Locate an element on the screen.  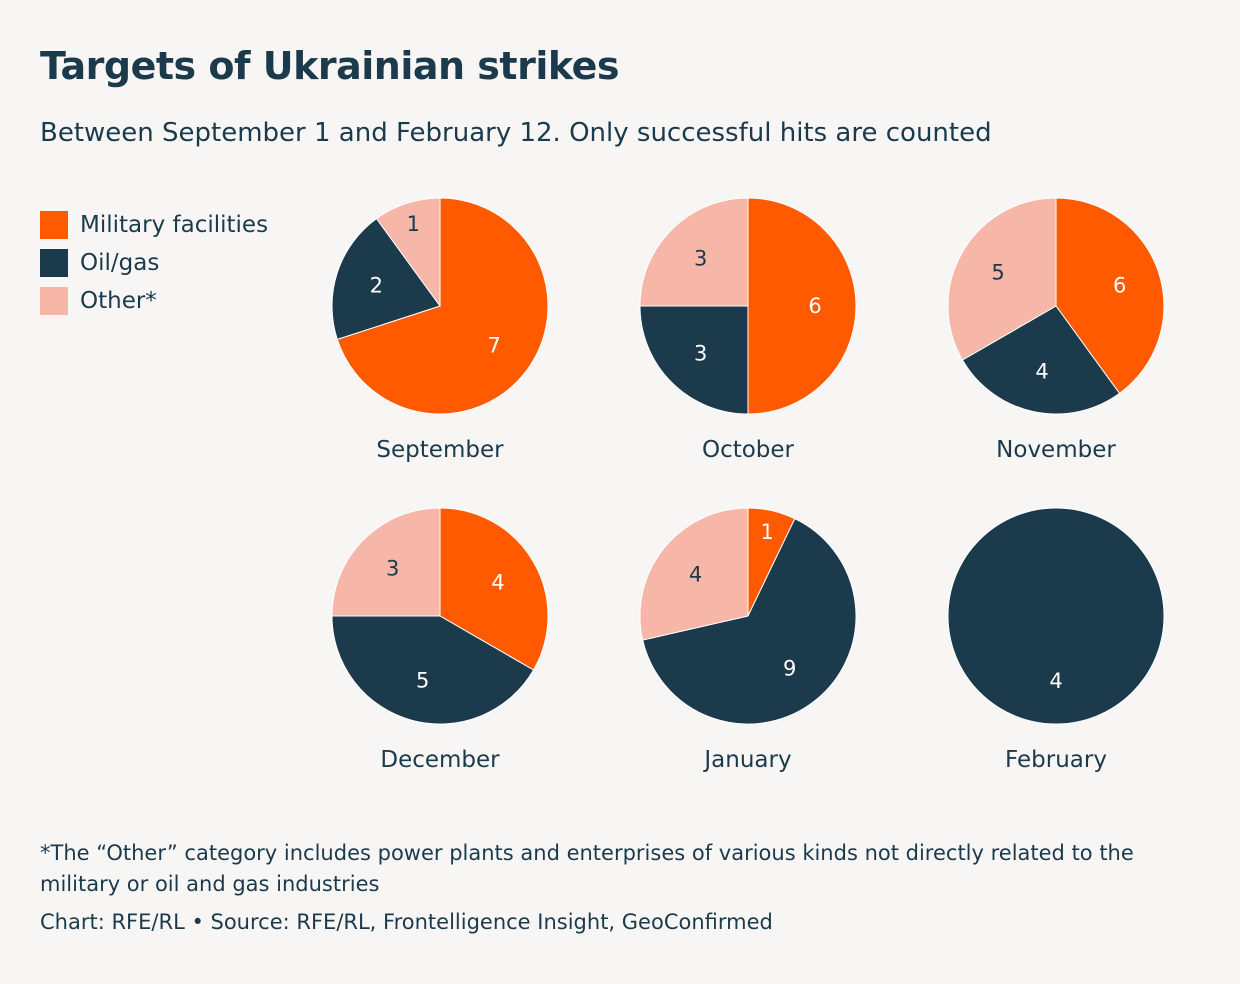
slice-october-oilgas is located at coordinates (694, 360).